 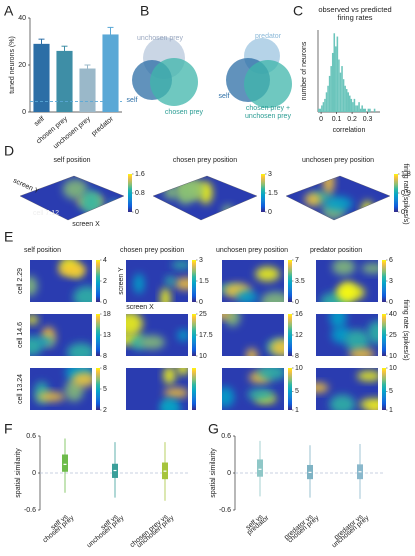 What do you see at coordinates (9, 151) in the screenshot?
I see `panel-letter: D` at bounding box center [9, 151].